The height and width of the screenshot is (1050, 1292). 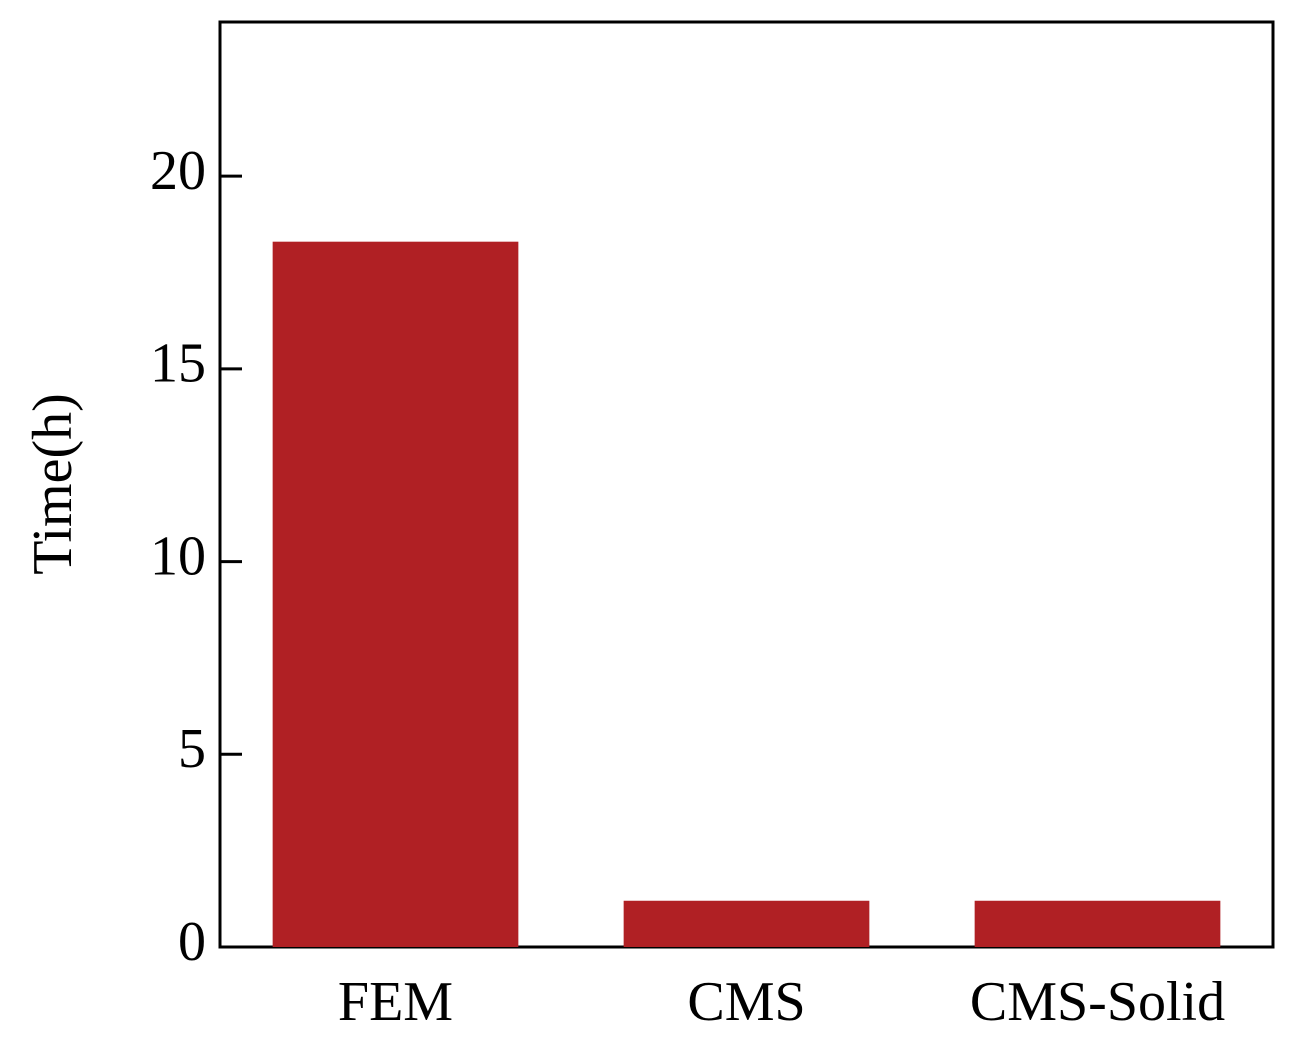 What do you see at coordinates (395, 1002) in the screenshot?
I see `x-tick-label: FEM` at bounding box center [395, 1002].